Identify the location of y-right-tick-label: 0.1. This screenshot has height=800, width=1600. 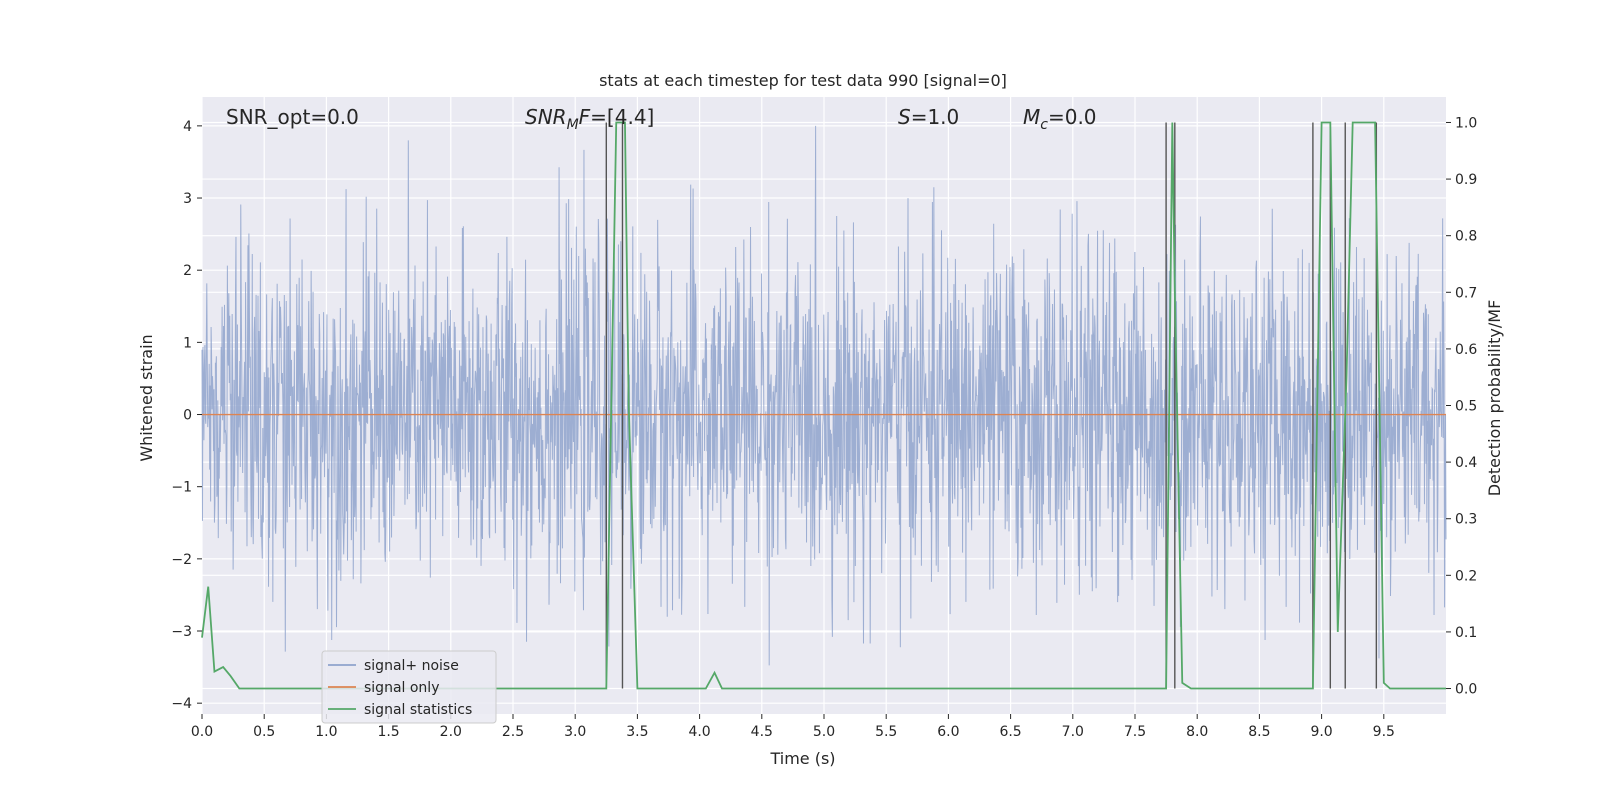
(1466, 633).